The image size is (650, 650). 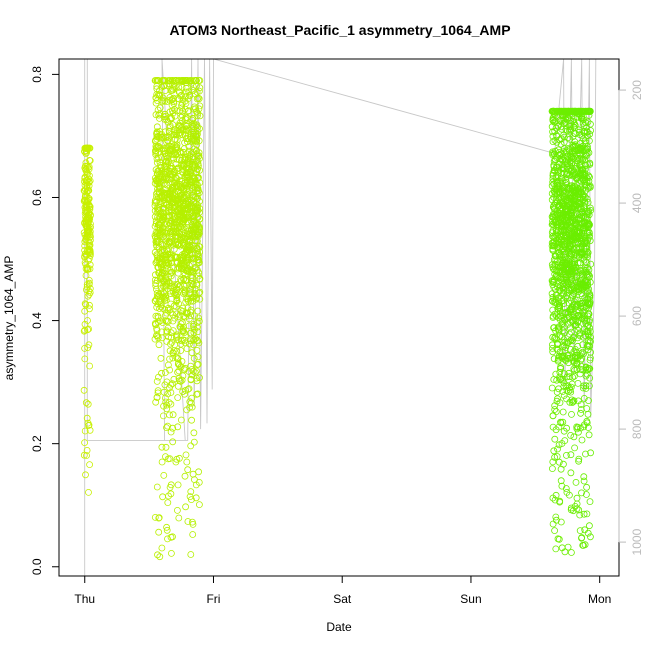 I want to click on y-right-tick-label: 200, so click(x=637, y=90).